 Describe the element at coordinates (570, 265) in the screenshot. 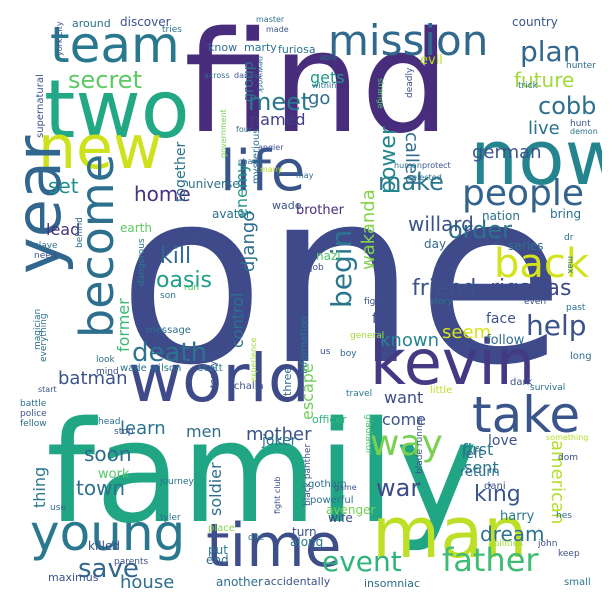

I see `word: max` at that location.